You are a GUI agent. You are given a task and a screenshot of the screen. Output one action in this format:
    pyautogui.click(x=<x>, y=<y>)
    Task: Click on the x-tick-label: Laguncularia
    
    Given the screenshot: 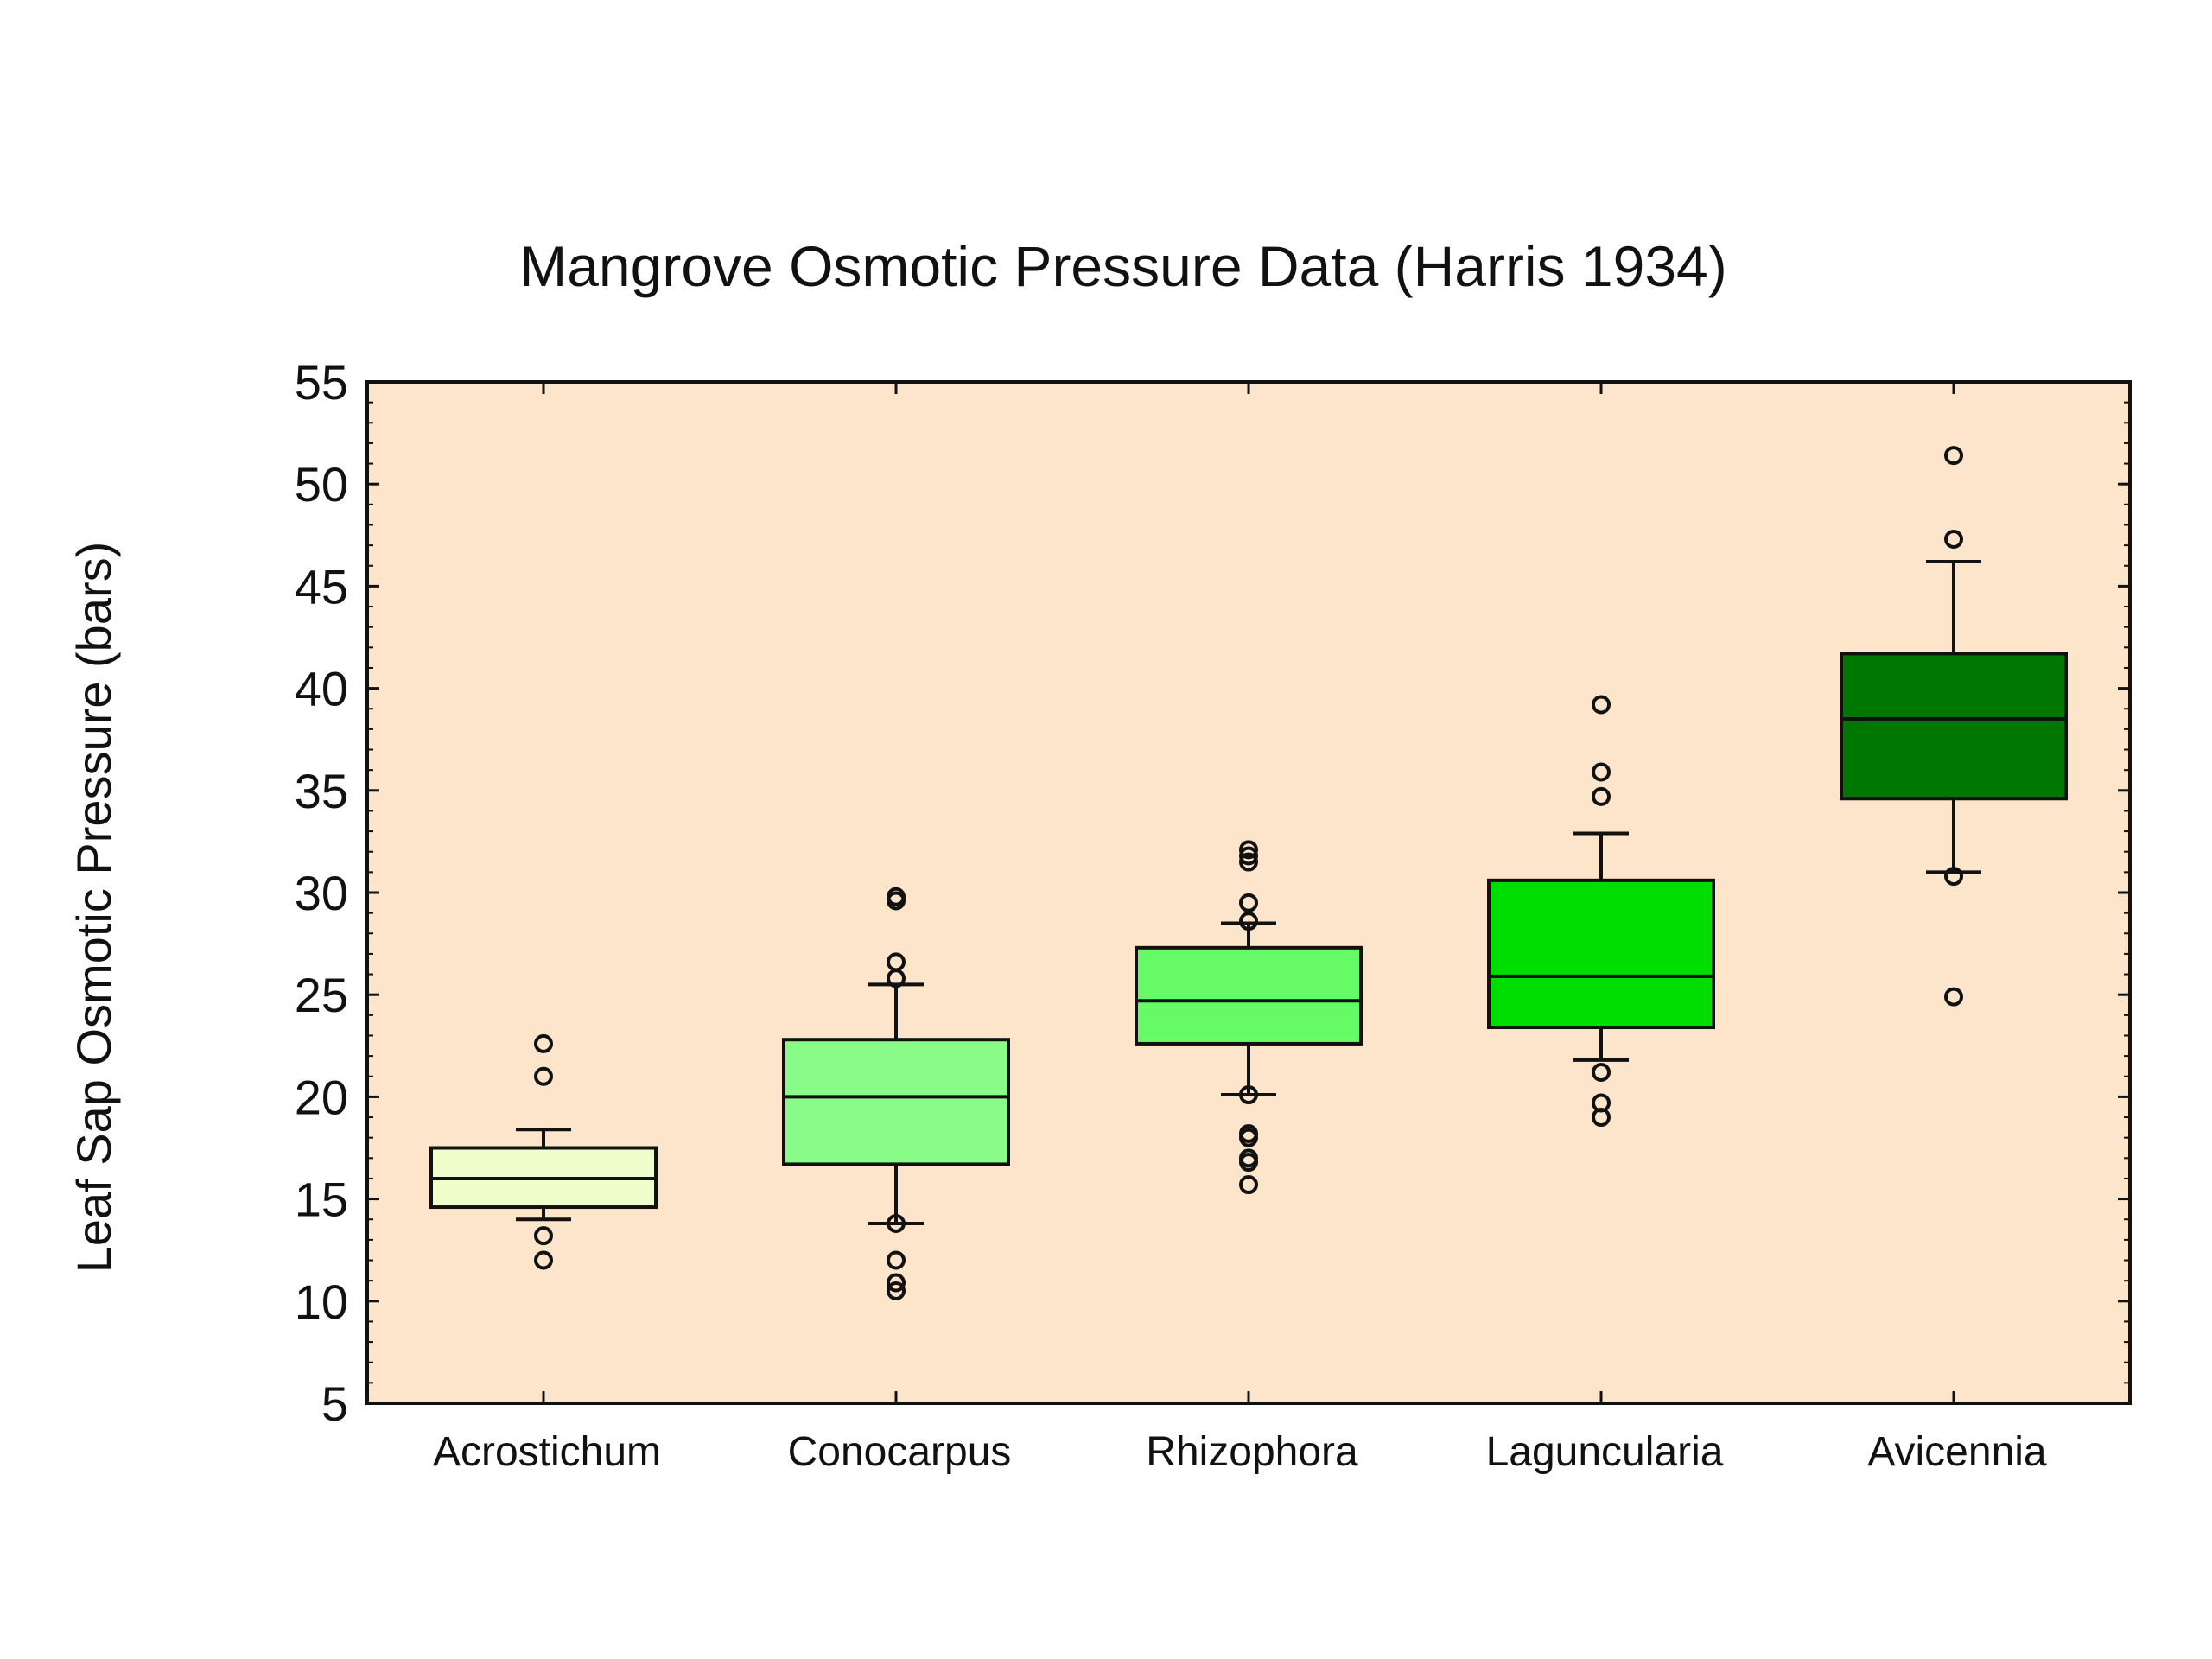 What is the action you would take?
    pyautogui.click(x=1605, y=1452)
    